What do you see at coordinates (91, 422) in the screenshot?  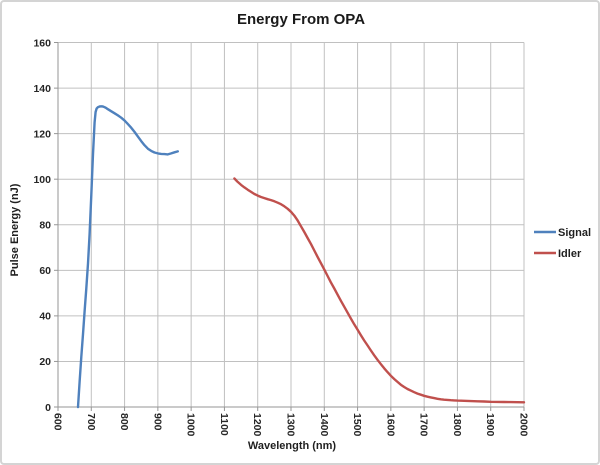 I see `x-tick-label: 700` at bounding box center [91, 422].